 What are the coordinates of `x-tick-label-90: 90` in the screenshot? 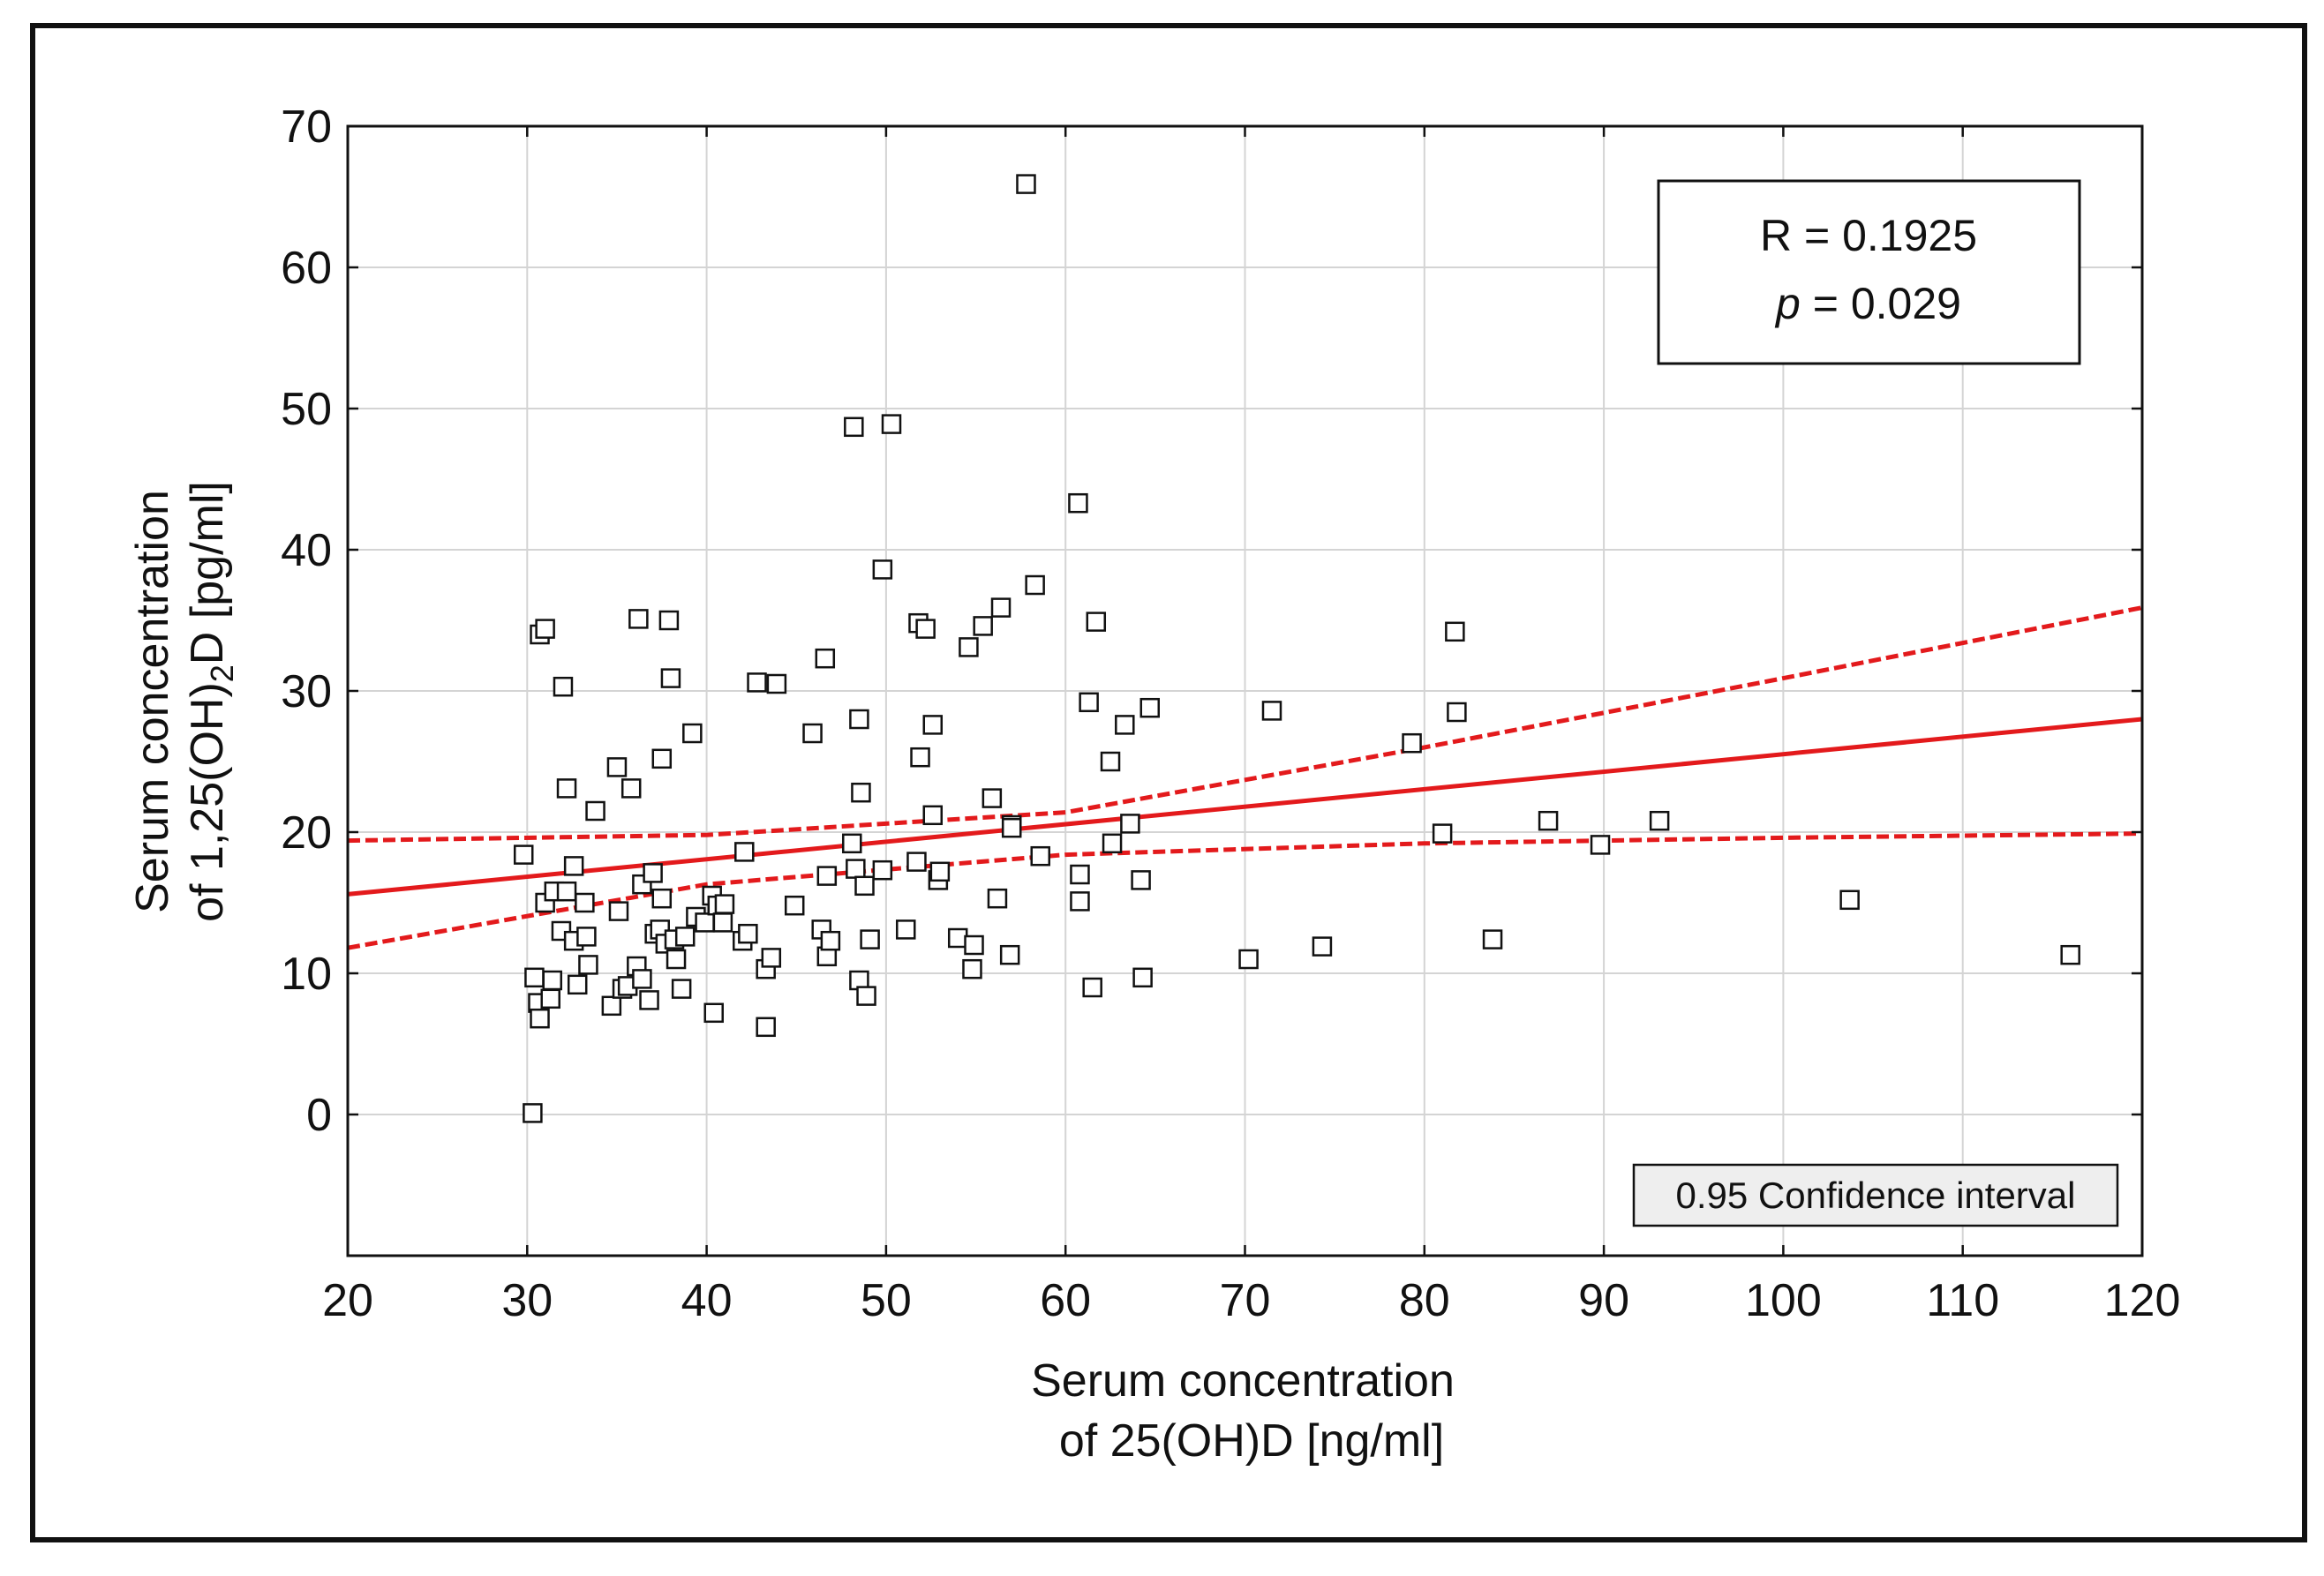 It's located at (1603, 1300).